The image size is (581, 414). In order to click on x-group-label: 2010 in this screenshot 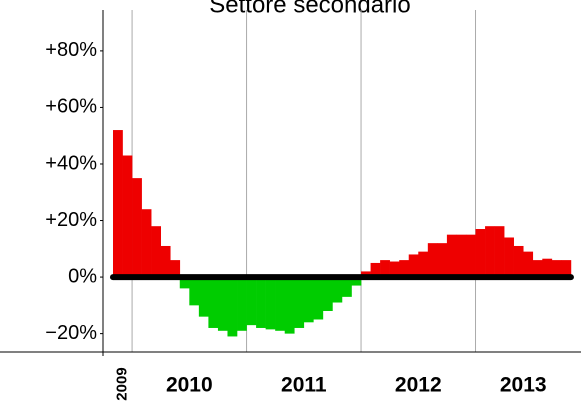, I will do `click(189, 385)`.